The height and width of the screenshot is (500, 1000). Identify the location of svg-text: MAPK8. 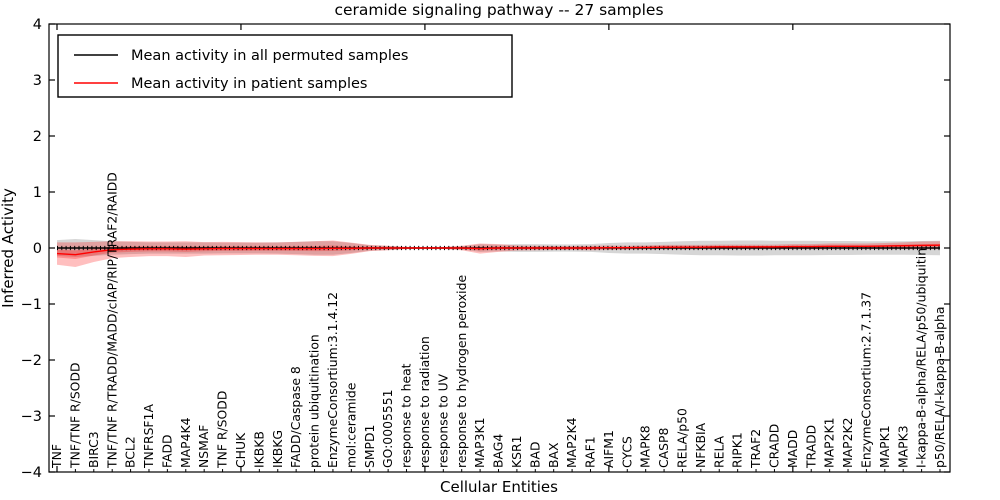
(645, 446).